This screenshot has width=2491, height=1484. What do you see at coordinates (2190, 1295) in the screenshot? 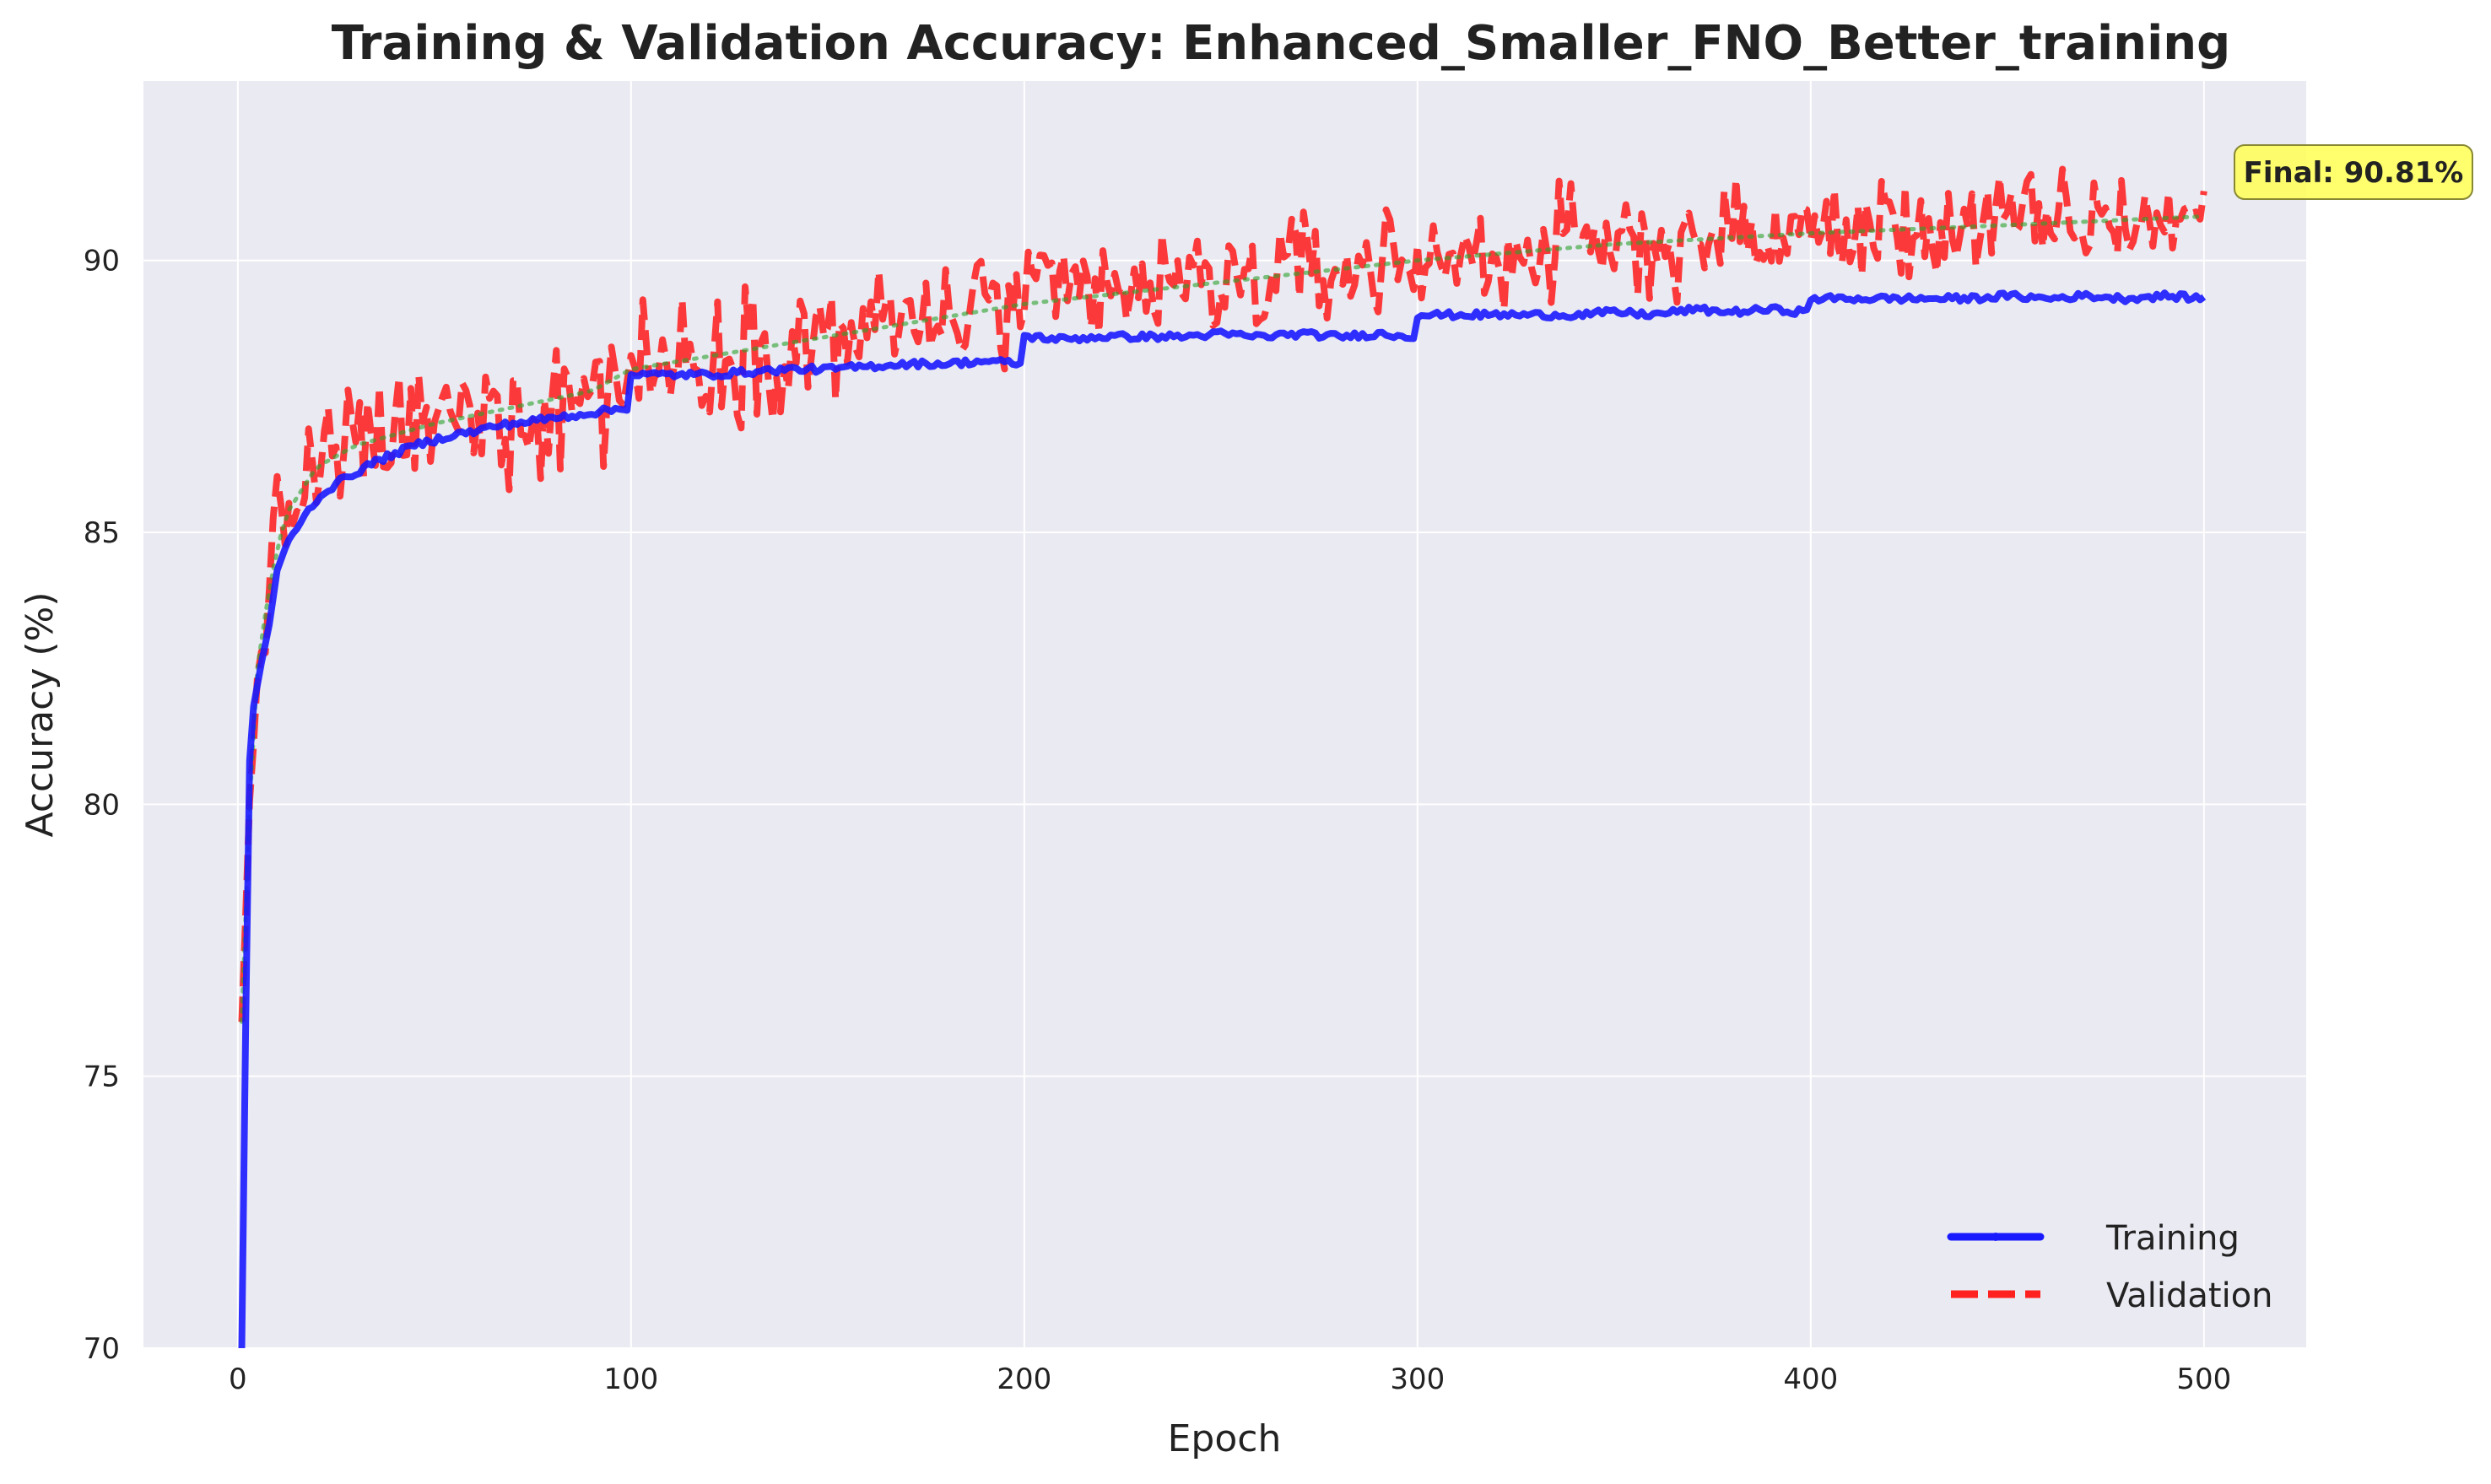
I see `legend-validation-label: Validation` at bounding box center [2190, 1295].